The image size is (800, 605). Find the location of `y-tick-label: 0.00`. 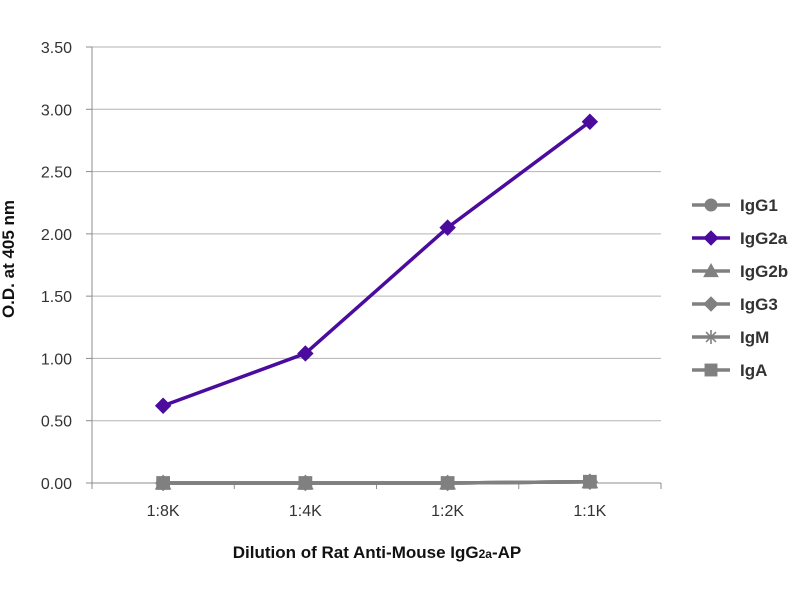

y-tick-label: 0.00 is located at coordinates (56, 484).